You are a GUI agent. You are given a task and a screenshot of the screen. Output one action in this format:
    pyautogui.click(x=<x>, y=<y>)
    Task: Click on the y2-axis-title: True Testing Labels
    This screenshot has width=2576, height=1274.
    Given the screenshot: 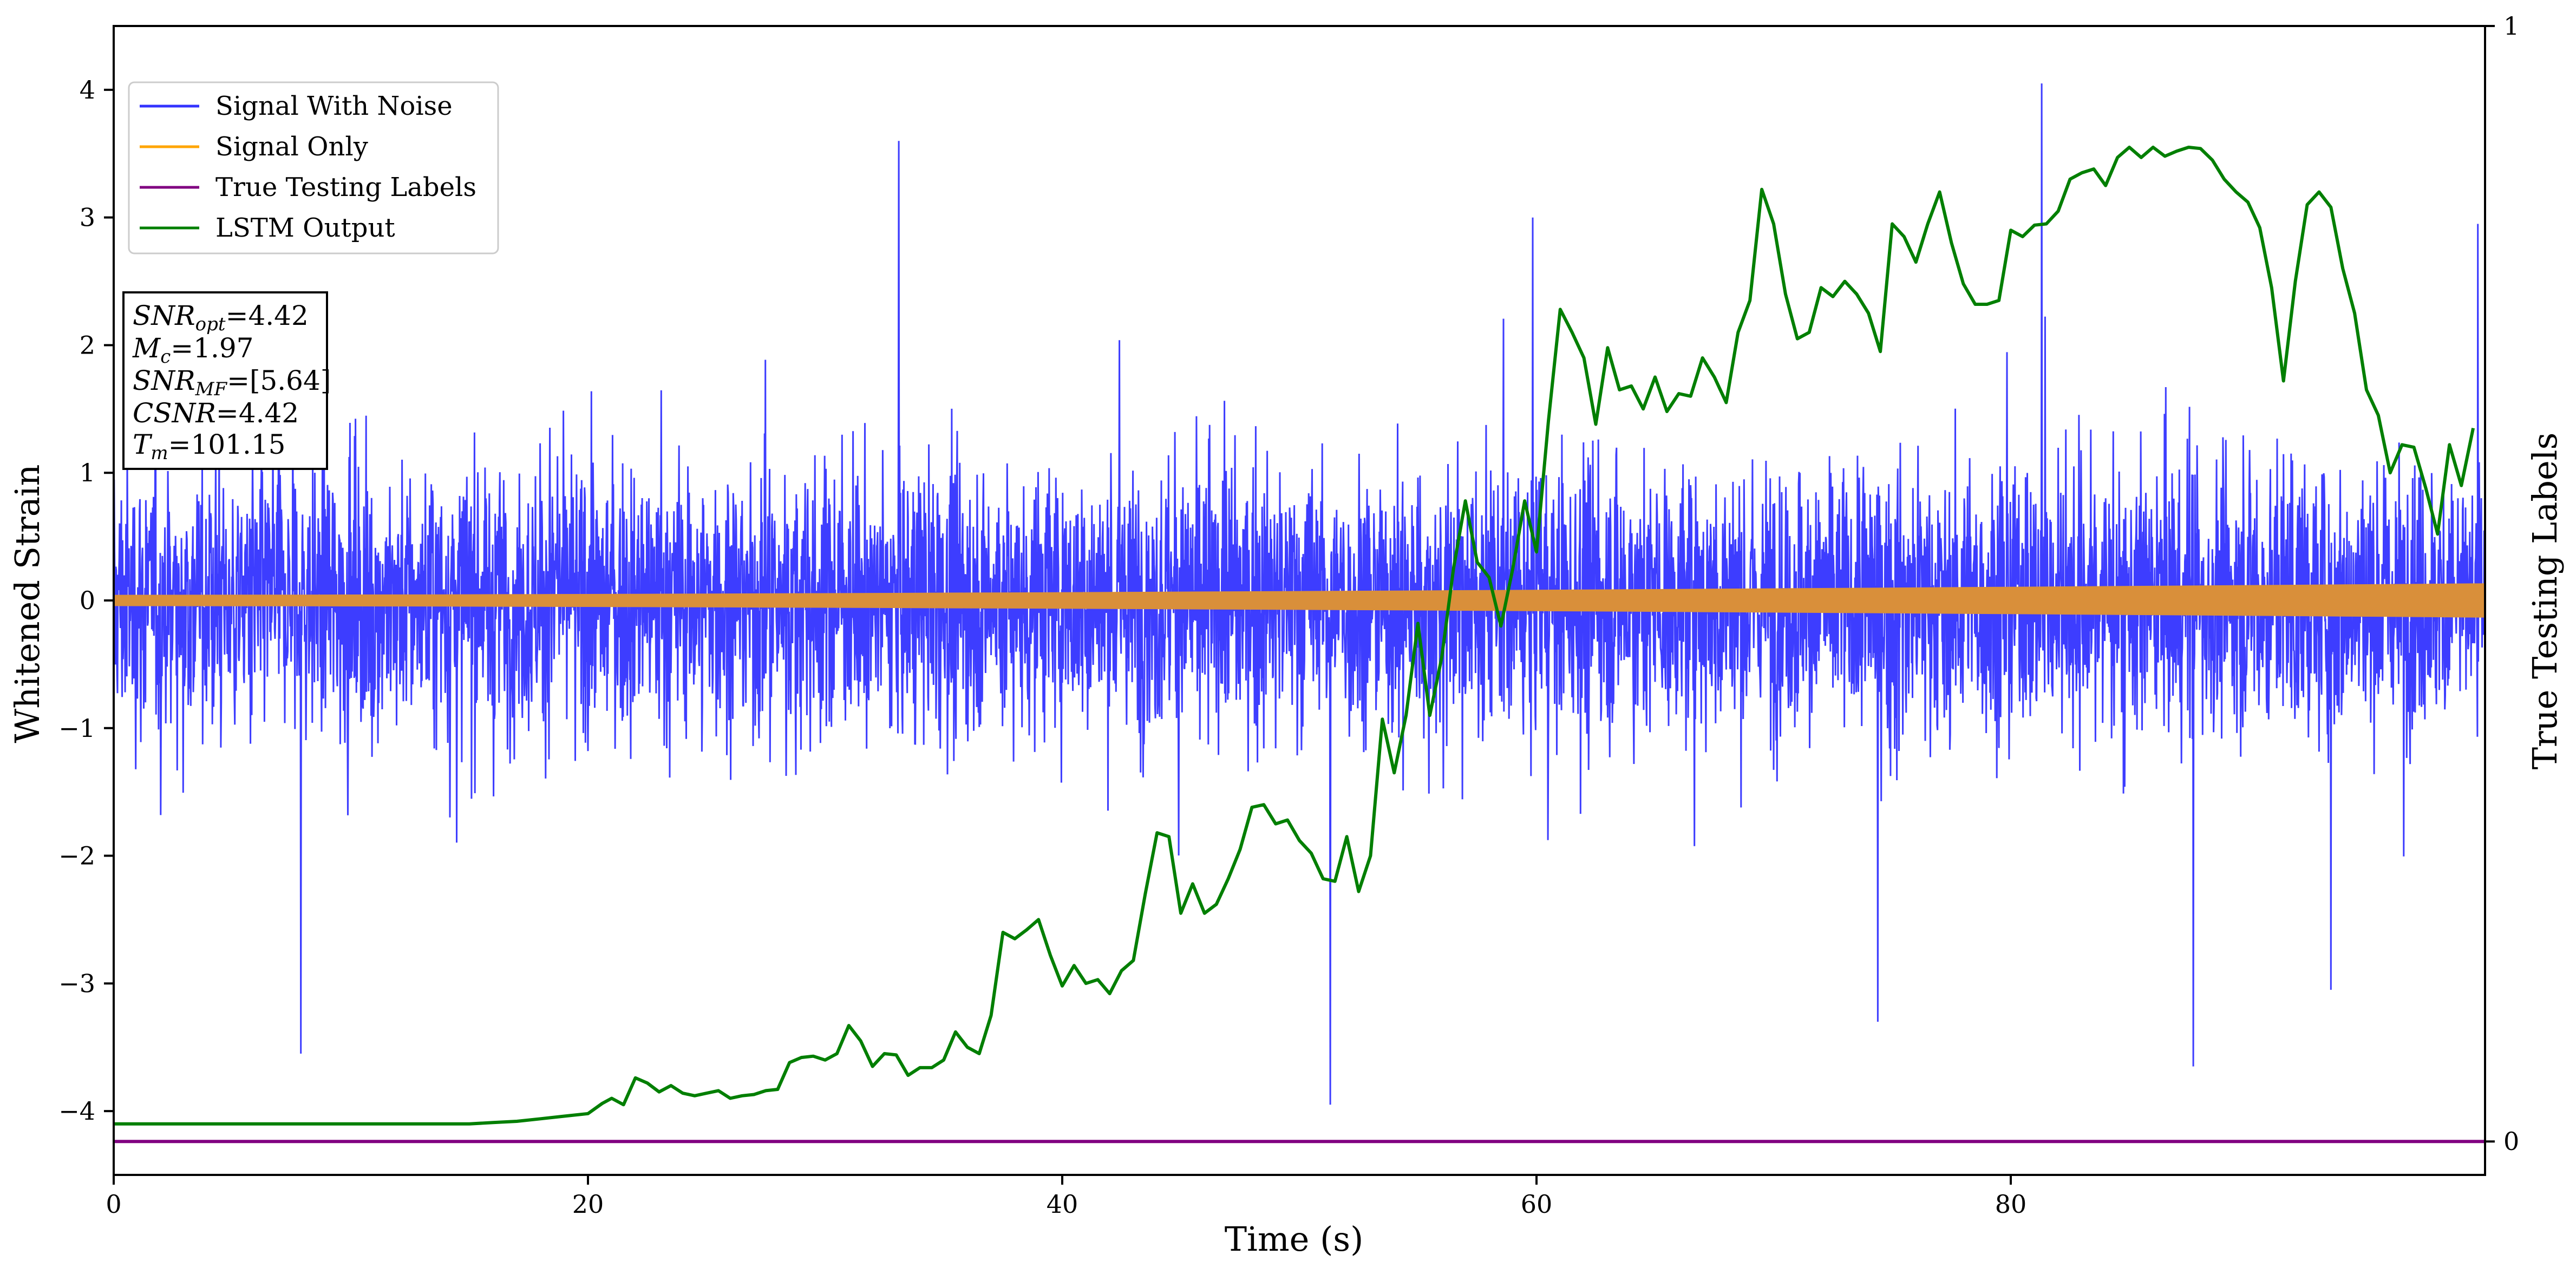 What is the action you would take?
    pyautogui.click(x=2545, y=601)
    